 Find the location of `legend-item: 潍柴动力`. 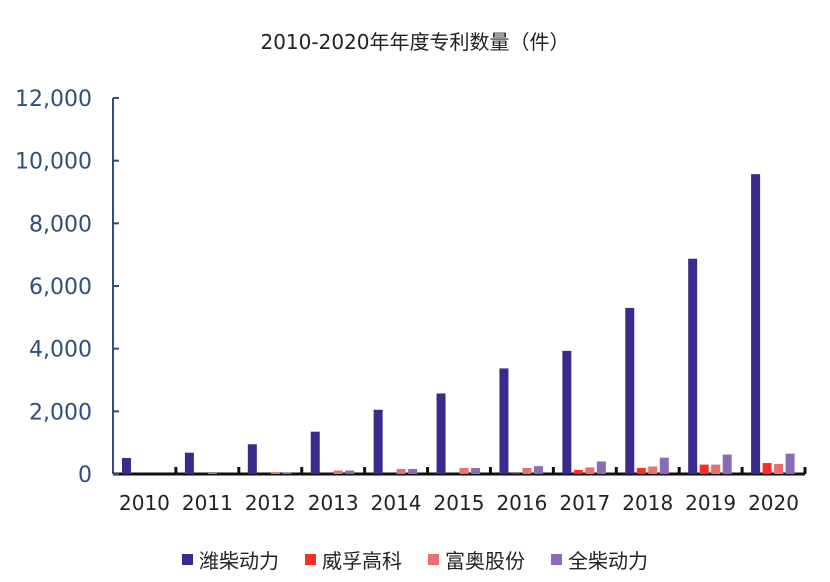

legend-item: 潍柴动力 is located at coordinates (230, 559).